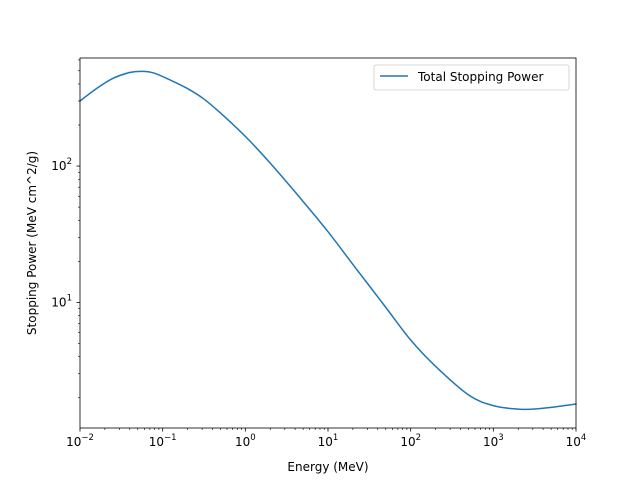 The width and height of the screenshot is (640, 480). I want to click on y-axis-label: Stopping Power (MeV cm^2/g), so click(32, 243).